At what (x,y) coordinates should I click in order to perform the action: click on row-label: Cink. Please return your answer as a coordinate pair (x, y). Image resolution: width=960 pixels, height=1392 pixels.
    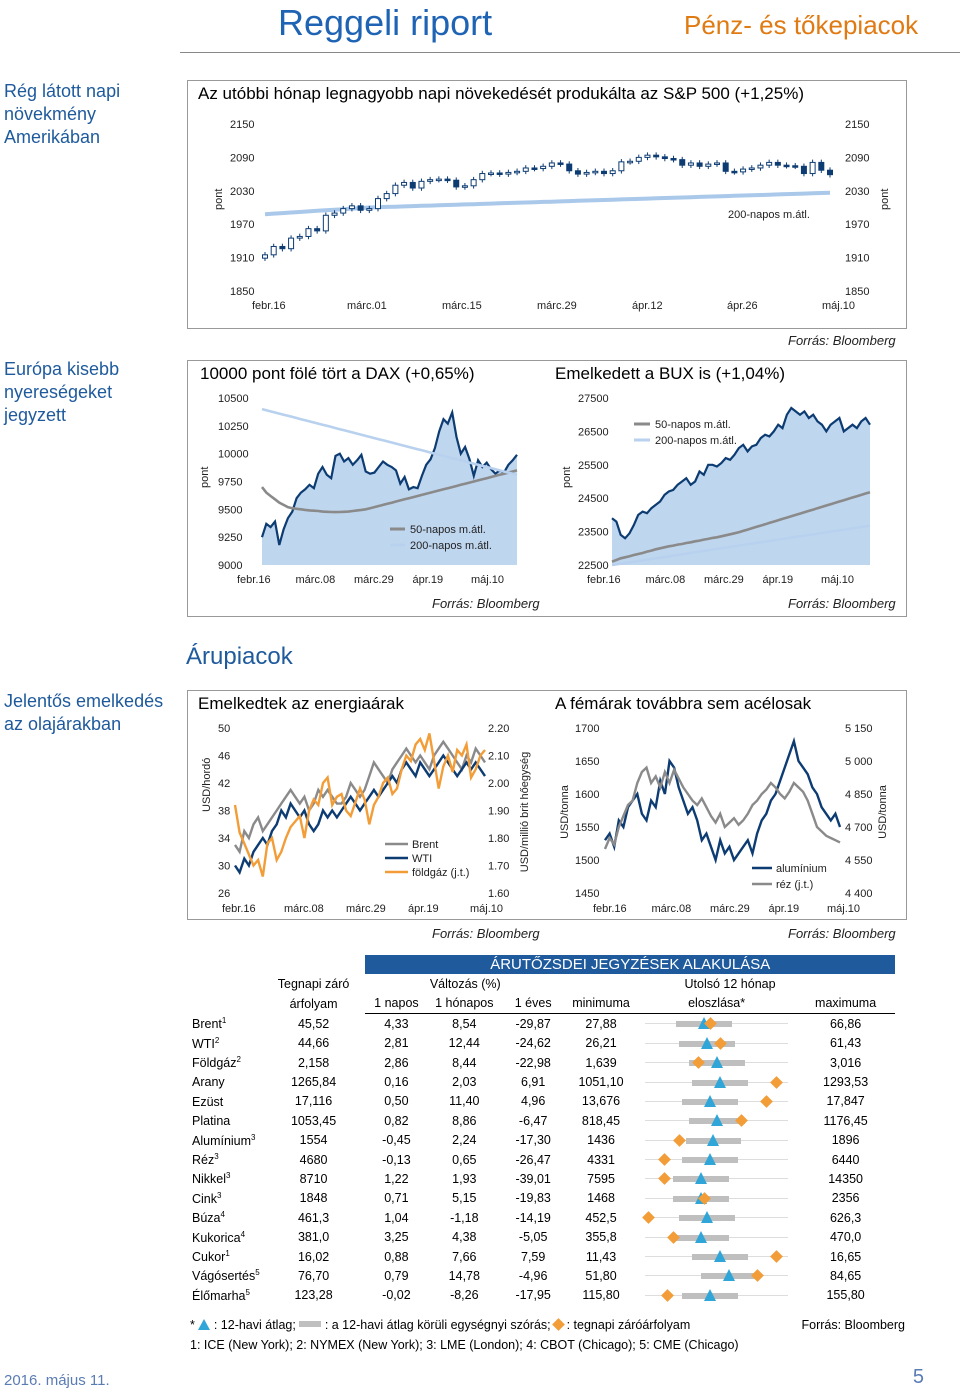
    Looking at the image, I should click on (205, 1198).